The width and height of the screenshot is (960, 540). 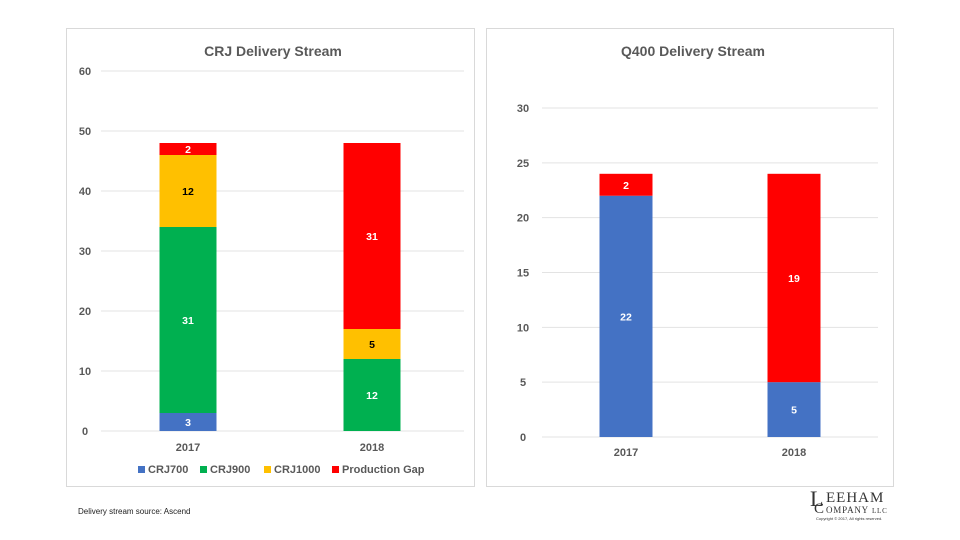 I want to click on bar-data-label: 22, so click(x=626, y=317).